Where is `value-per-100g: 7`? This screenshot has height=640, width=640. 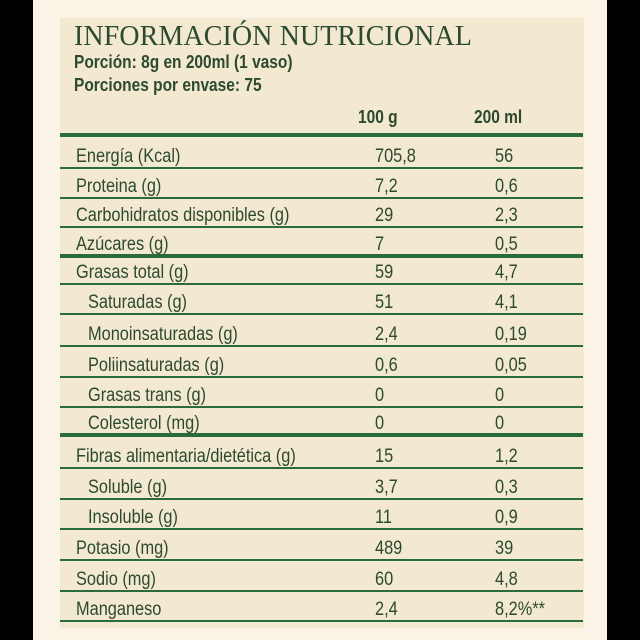 value-per-100g: 7 is located at coordinates (380, 244).